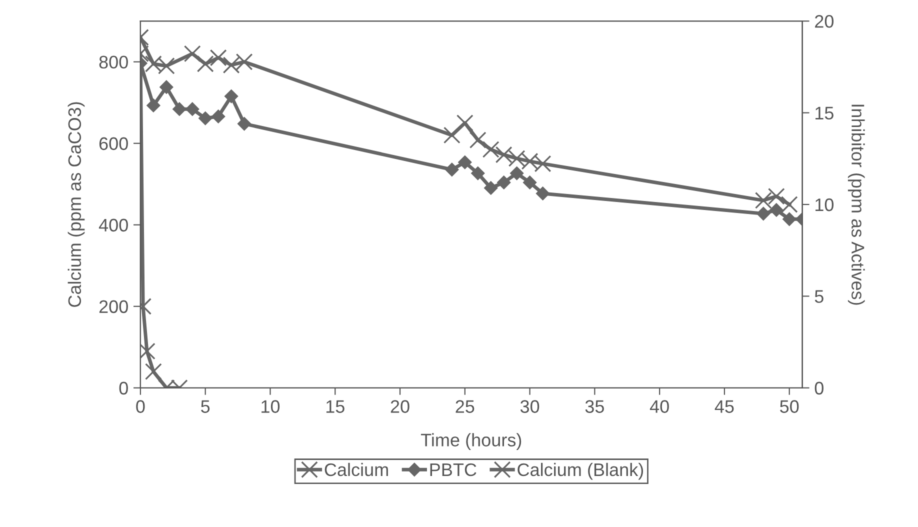 This screenshot has height=527, width=918. I want to click on x-tick-label: 20, so click(400, 406).